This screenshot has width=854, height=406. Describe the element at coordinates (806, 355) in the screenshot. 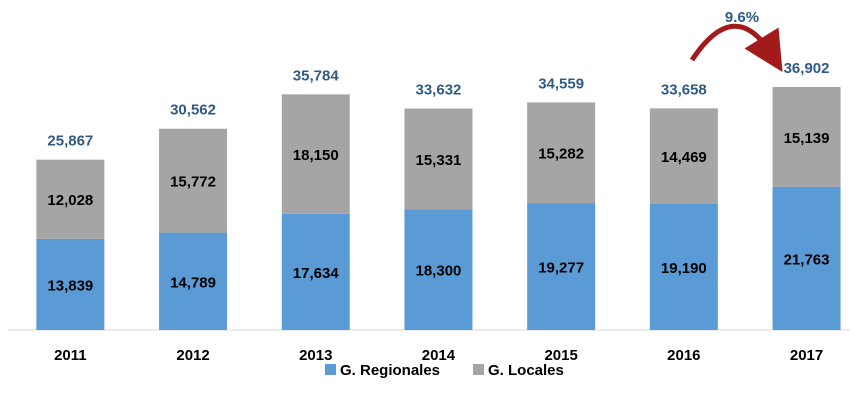

I see `x-tick-label: 2017` at that location.